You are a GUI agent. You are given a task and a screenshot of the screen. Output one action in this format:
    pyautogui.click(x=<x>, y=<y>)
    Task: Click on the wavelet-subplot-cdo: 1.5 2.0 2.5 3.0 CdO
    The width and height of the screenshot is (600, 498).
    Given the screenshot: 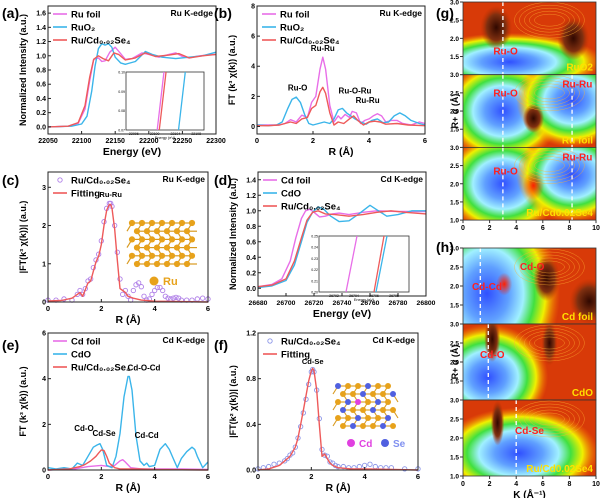 What is the action you would take?
    pyautogui.click(x=523, y=361)
    